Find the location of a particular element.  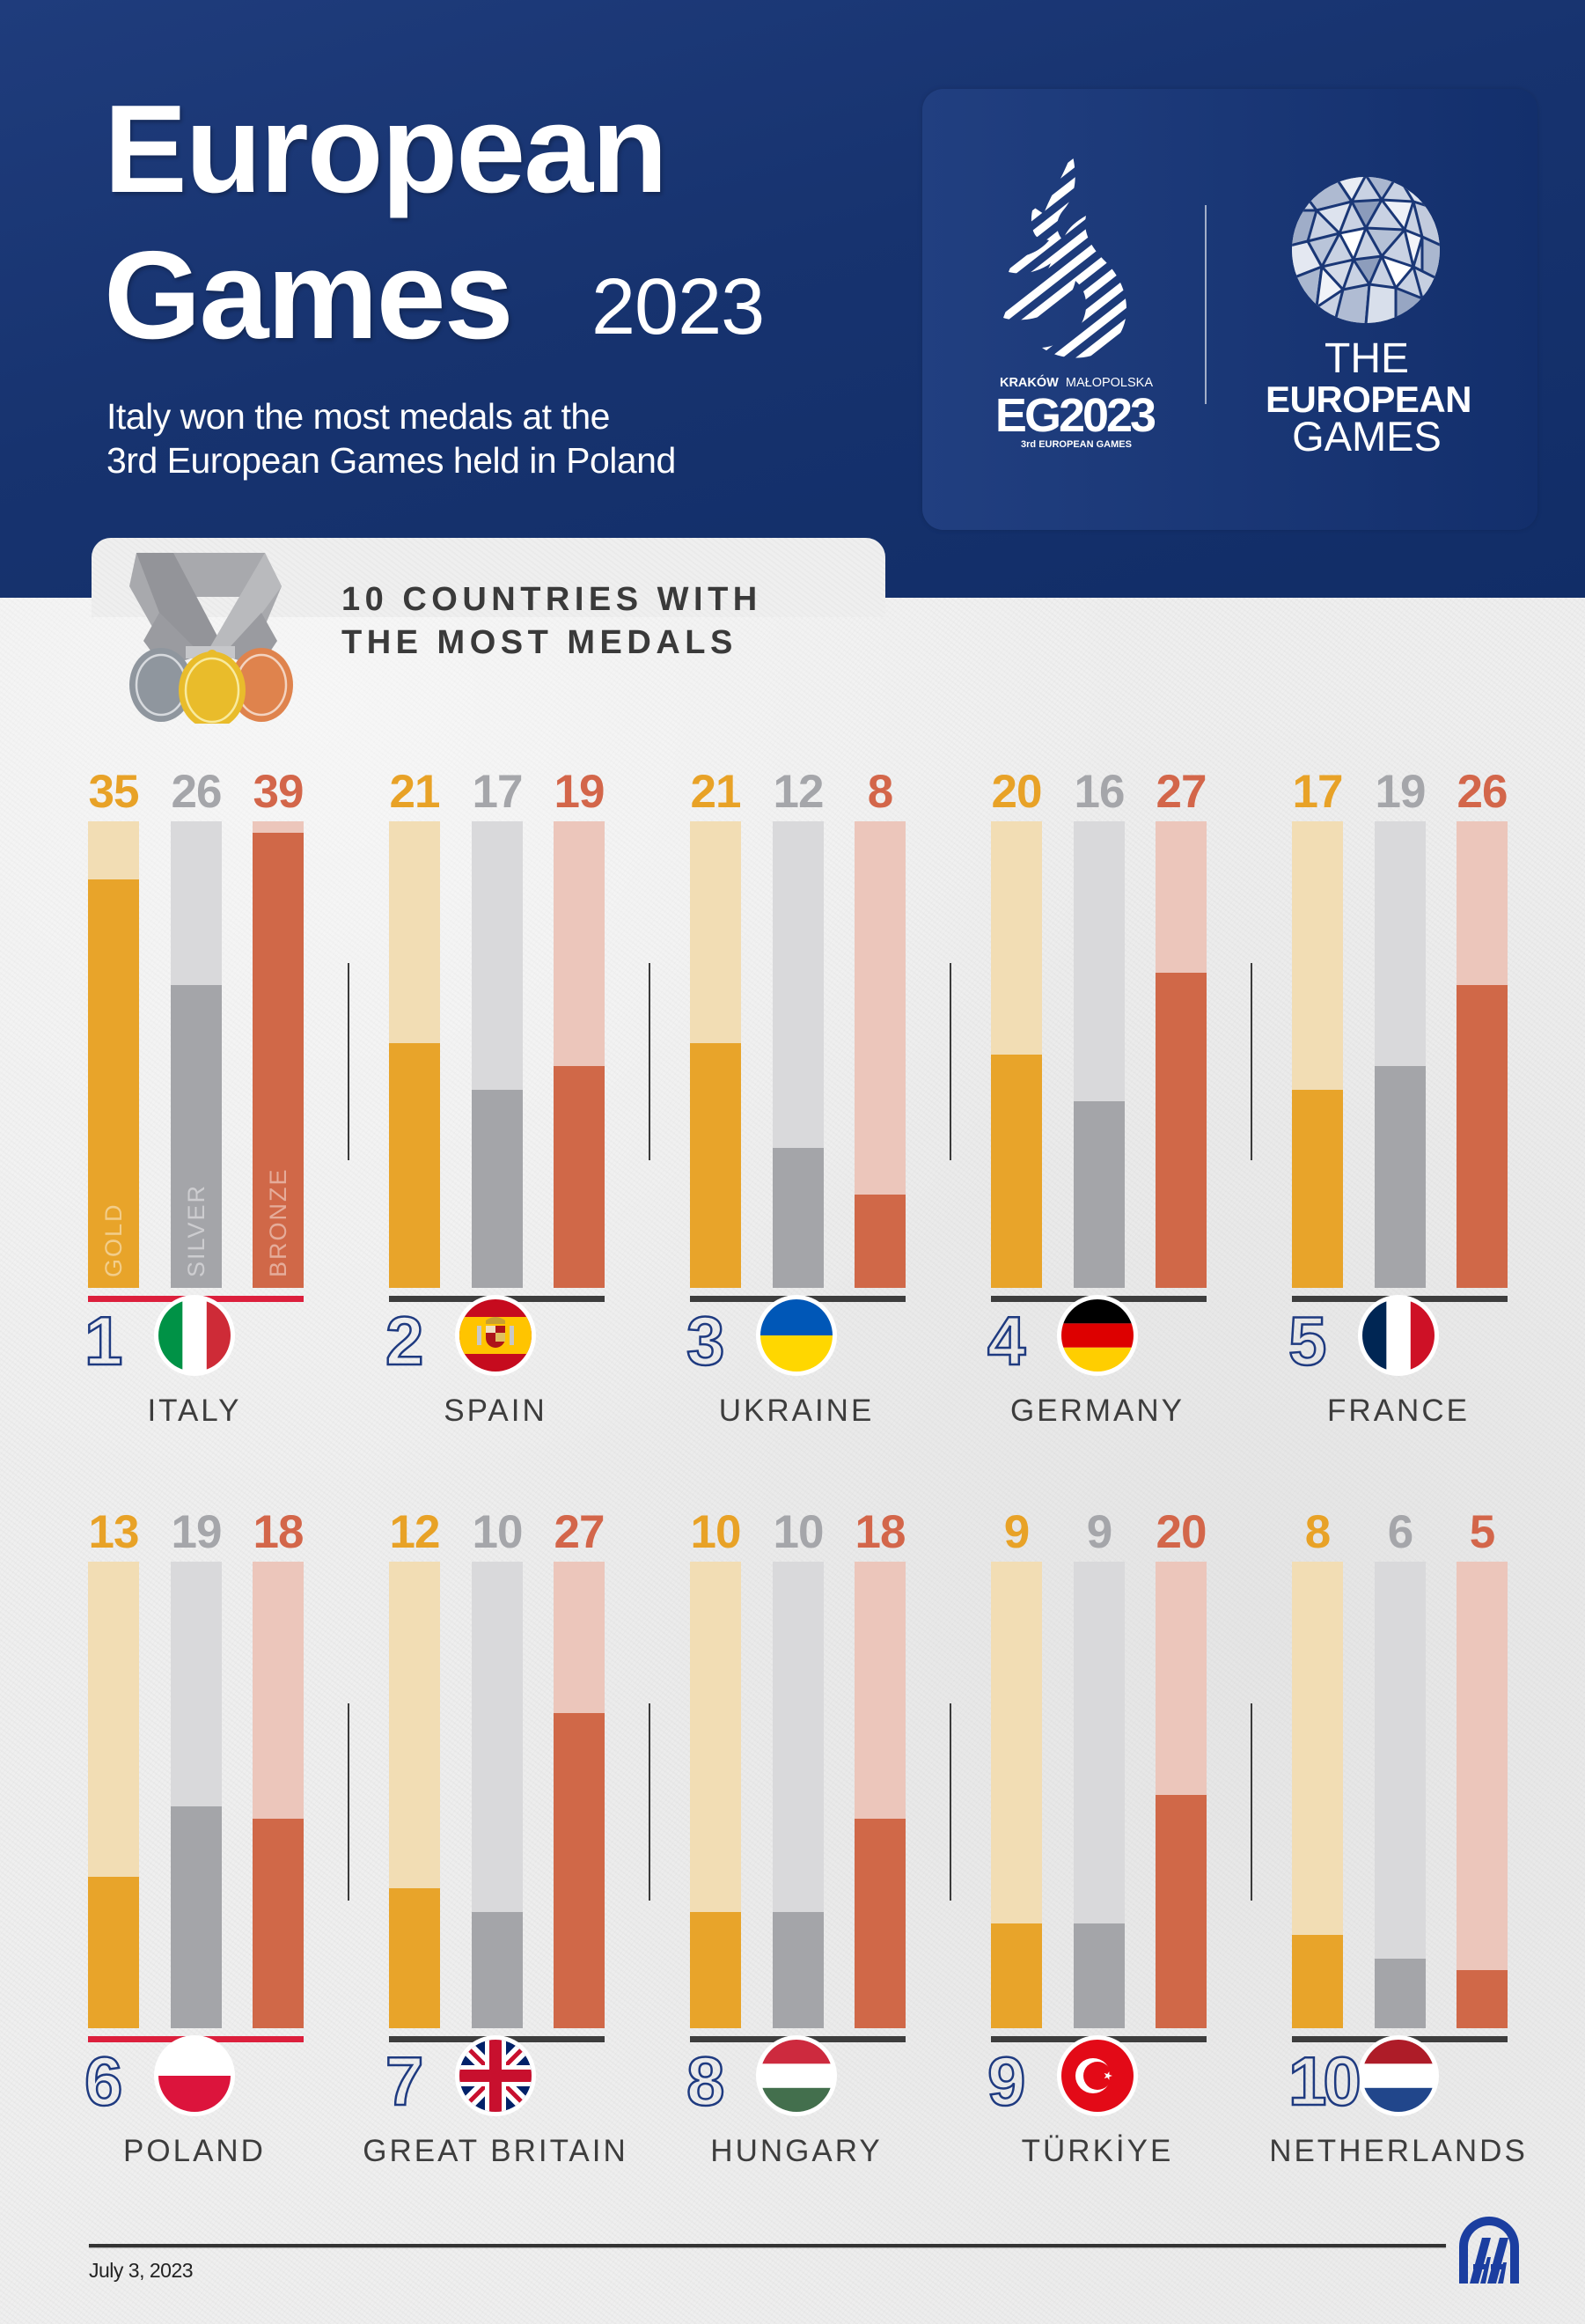

eg2023-mark: EG2023 is located at coordinates (1075, 415).